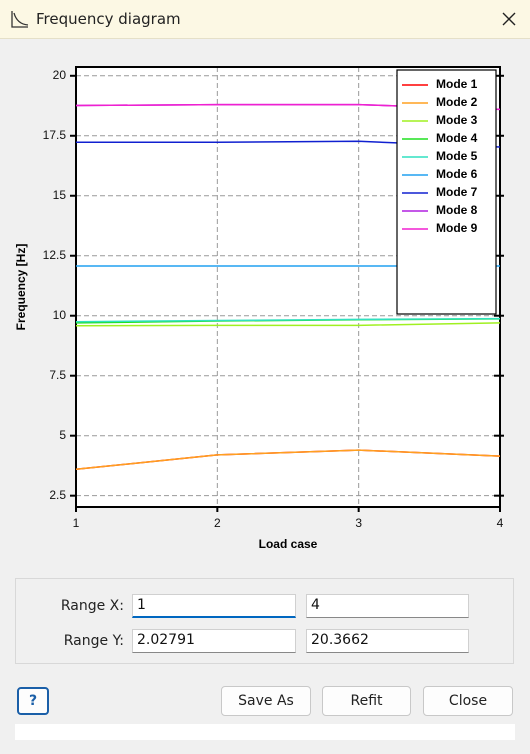 The image size is (530, 754). What do you see at coordinates (366, 701) in the screenshot?
I see `refit-button: Refit` at bounding box center [366, 701].